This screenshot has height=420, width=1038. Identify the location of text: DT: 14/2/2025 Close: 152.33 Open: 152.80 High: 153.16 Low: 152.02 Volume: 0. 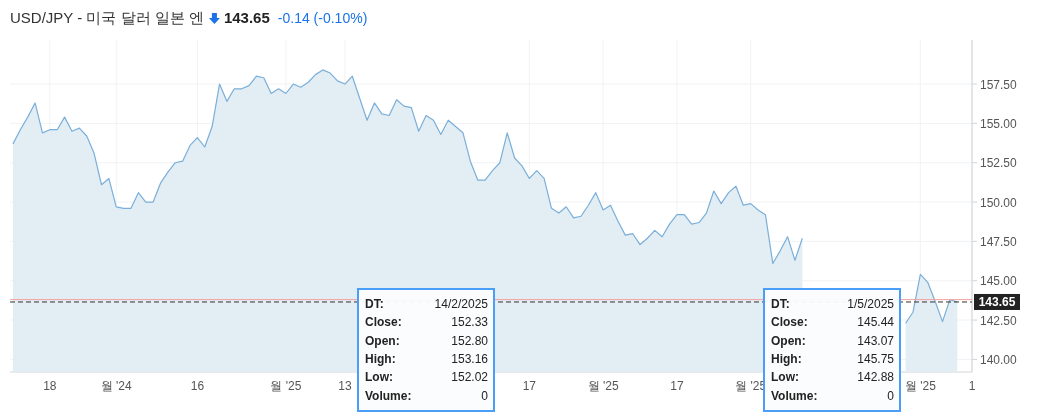
(426, 350).